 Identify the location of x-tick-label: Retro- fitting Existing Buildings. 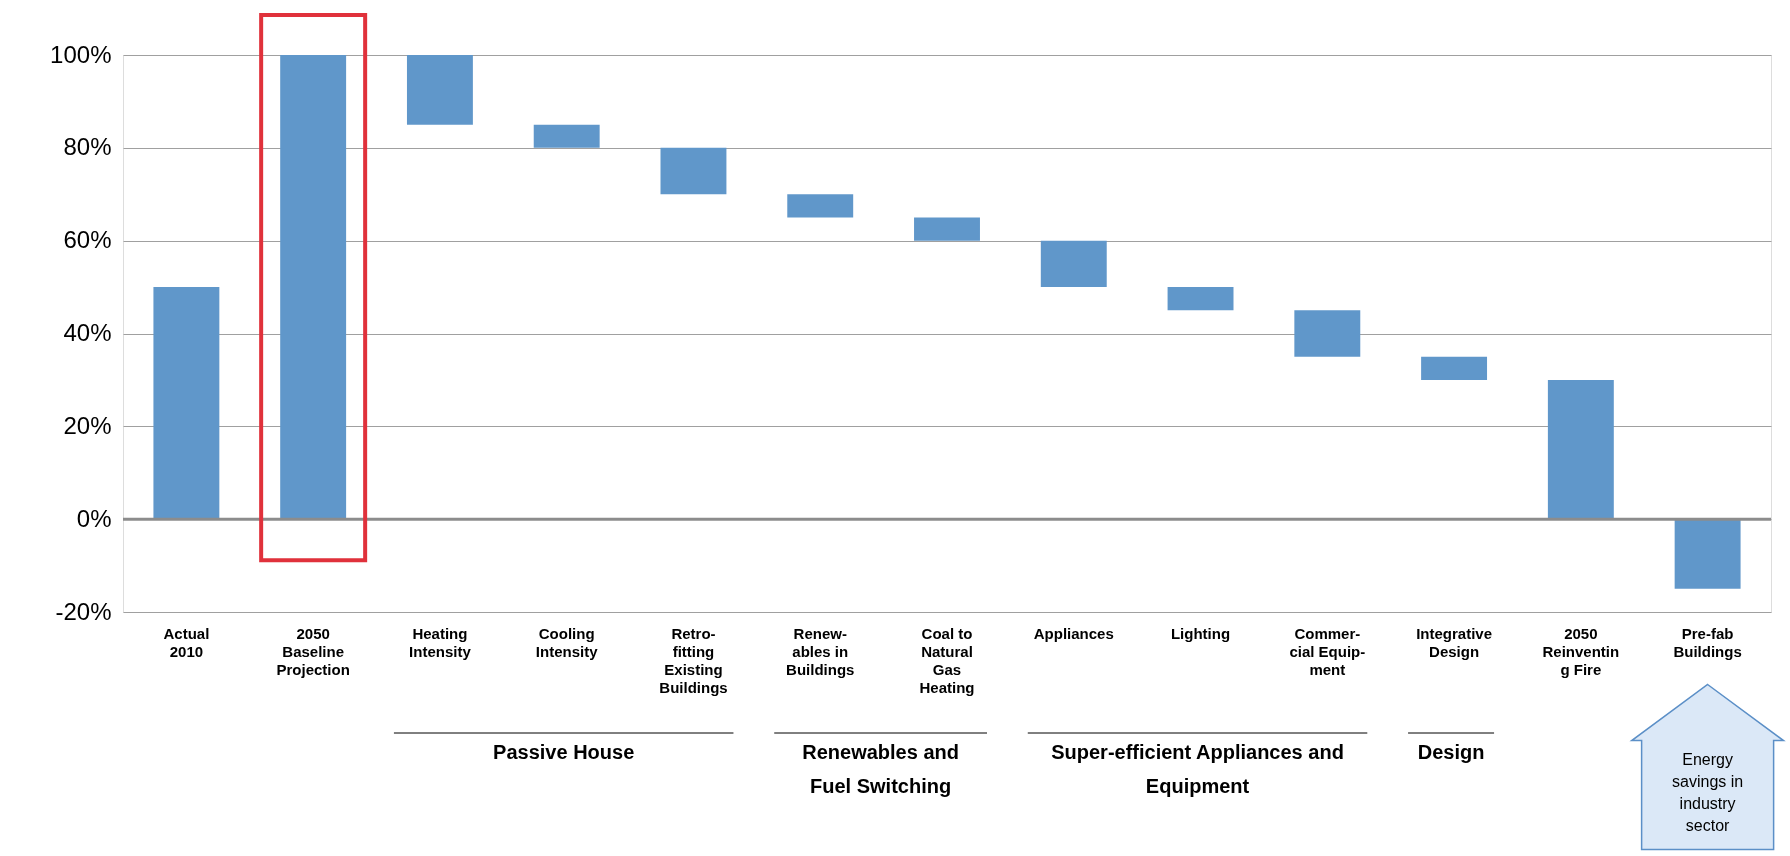
(693, 660).